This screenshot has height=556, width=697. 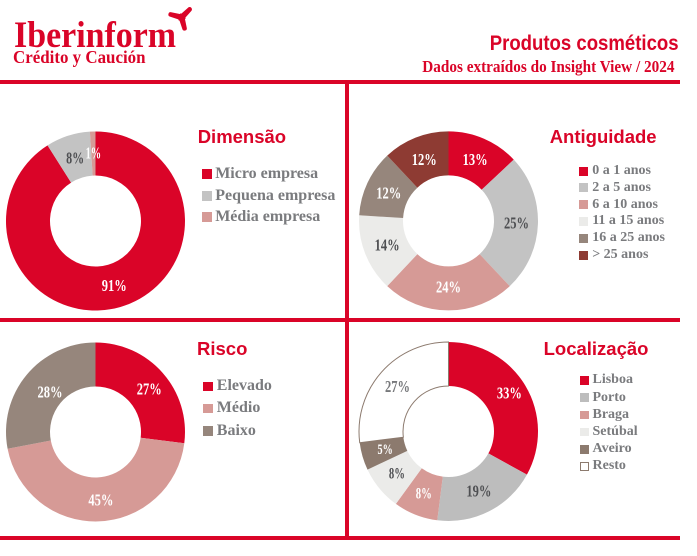 I want to click on svg-text: 13%, so click(x=475, y=159).